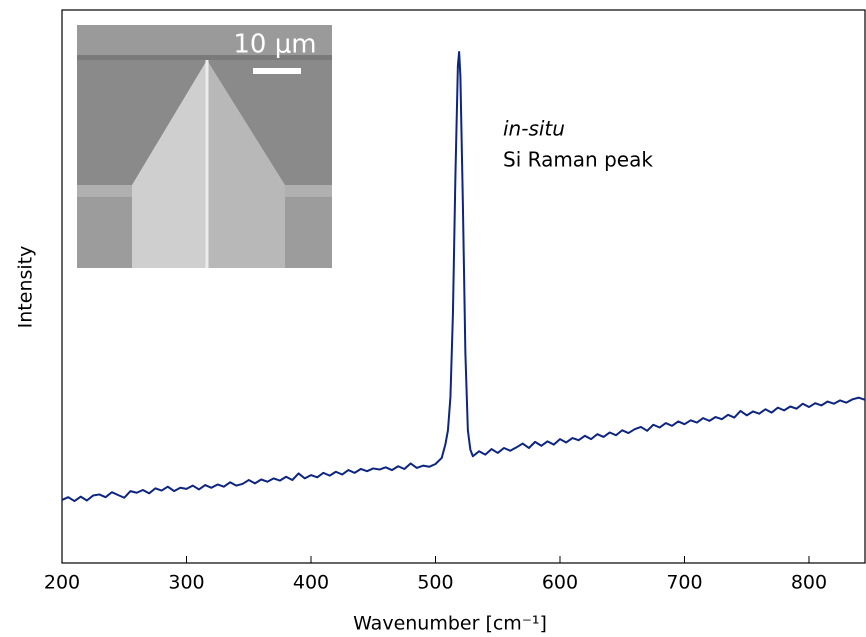  Describe the element at coordinates (560, 583) in the screenshot. I see `x-tick-label: 600` at that location.